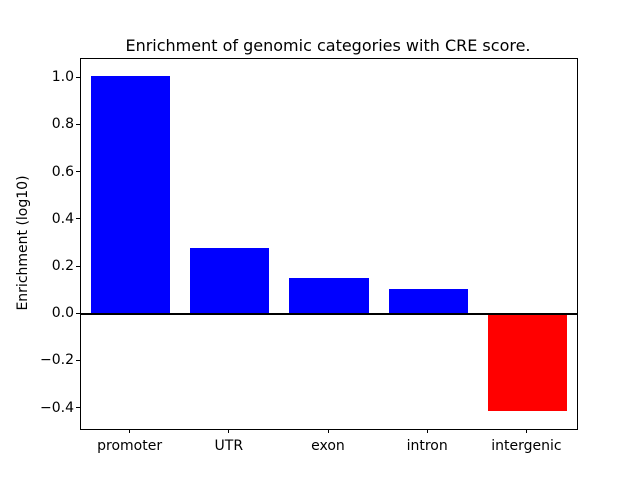 This screenshot has height=480, width=640. I want to click on y-tick-label: −0.2, so click(57, 360).